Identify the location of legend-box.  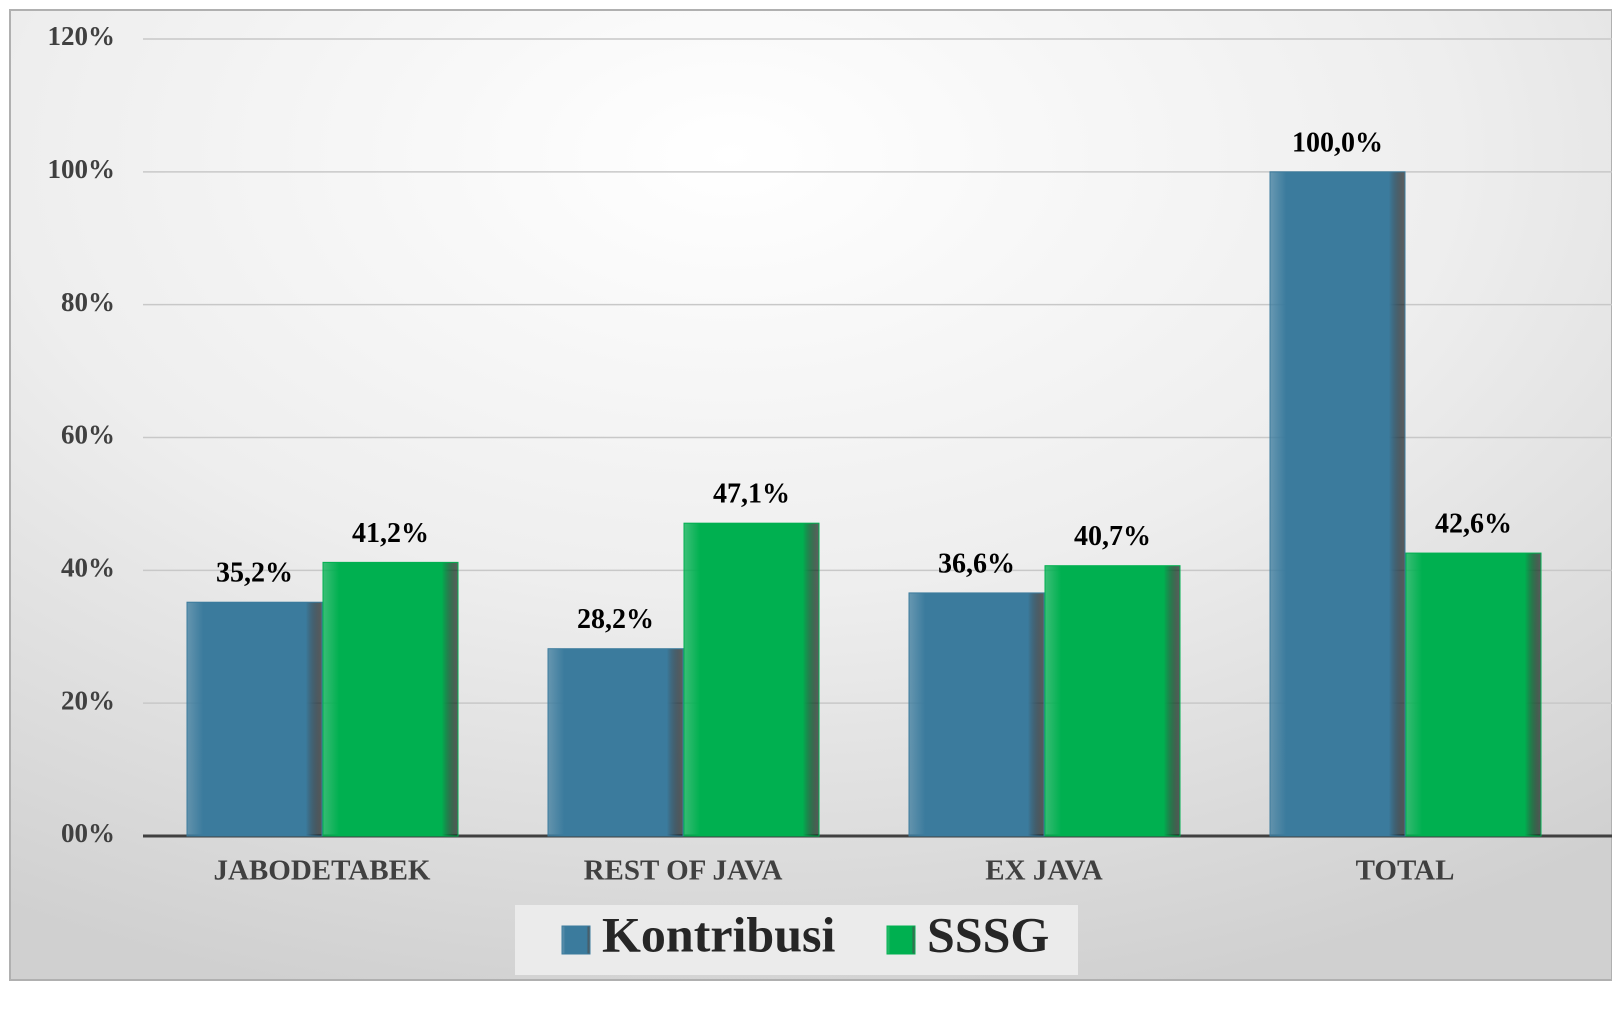
(796, 940).